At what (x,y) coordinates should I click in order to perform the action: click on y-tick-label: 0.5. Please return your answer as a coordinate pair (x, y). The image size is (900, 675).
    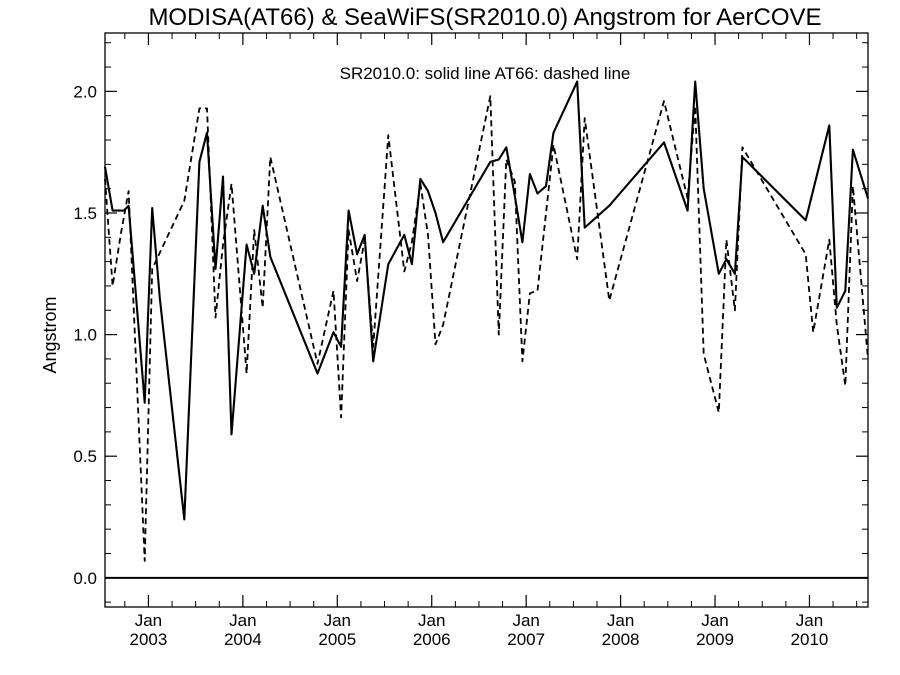
    Looking at the image, I should click on (85, 456).